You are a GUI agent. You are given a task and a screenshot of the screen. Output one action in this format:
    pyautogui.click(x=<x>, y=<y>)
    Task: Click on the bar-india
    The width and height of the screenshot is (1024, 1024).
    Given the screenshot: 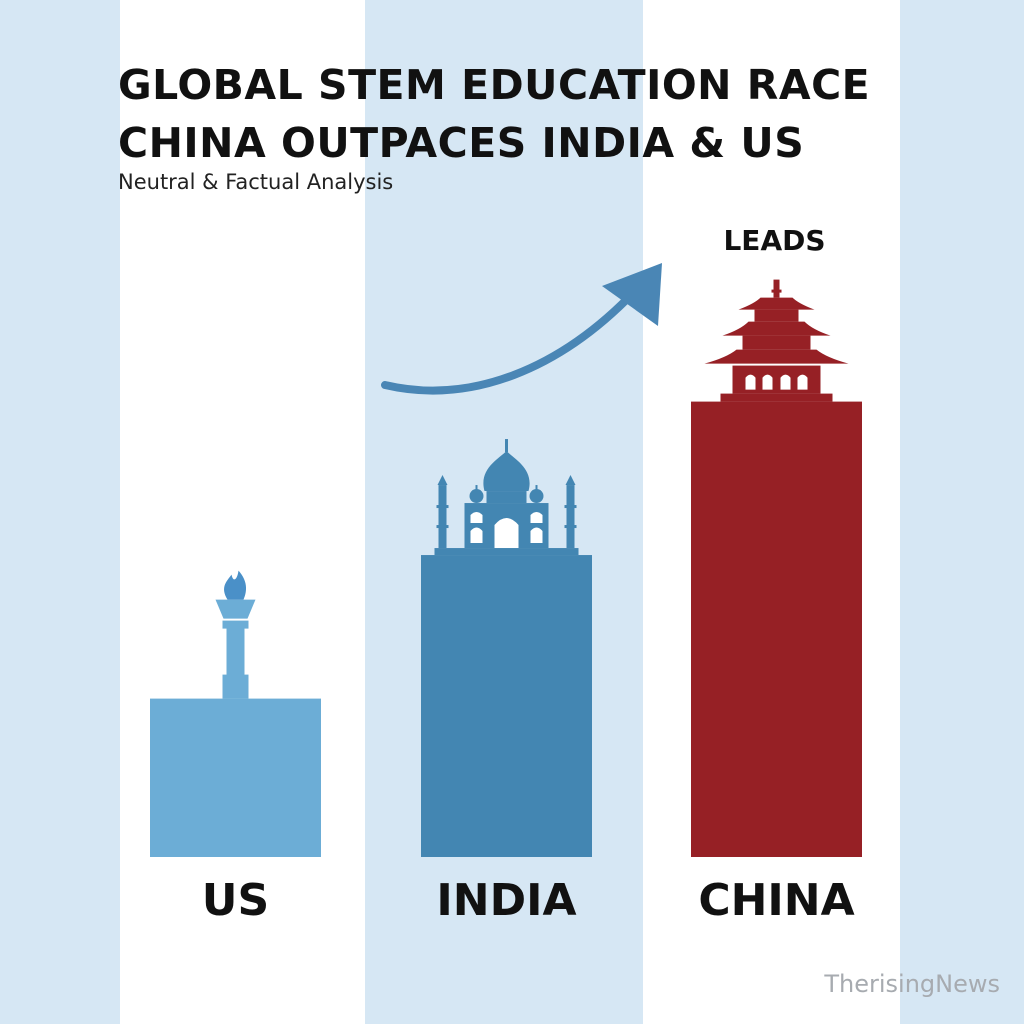 What is the action you would take?
    pyautogui.click(x=506, y=706)
    